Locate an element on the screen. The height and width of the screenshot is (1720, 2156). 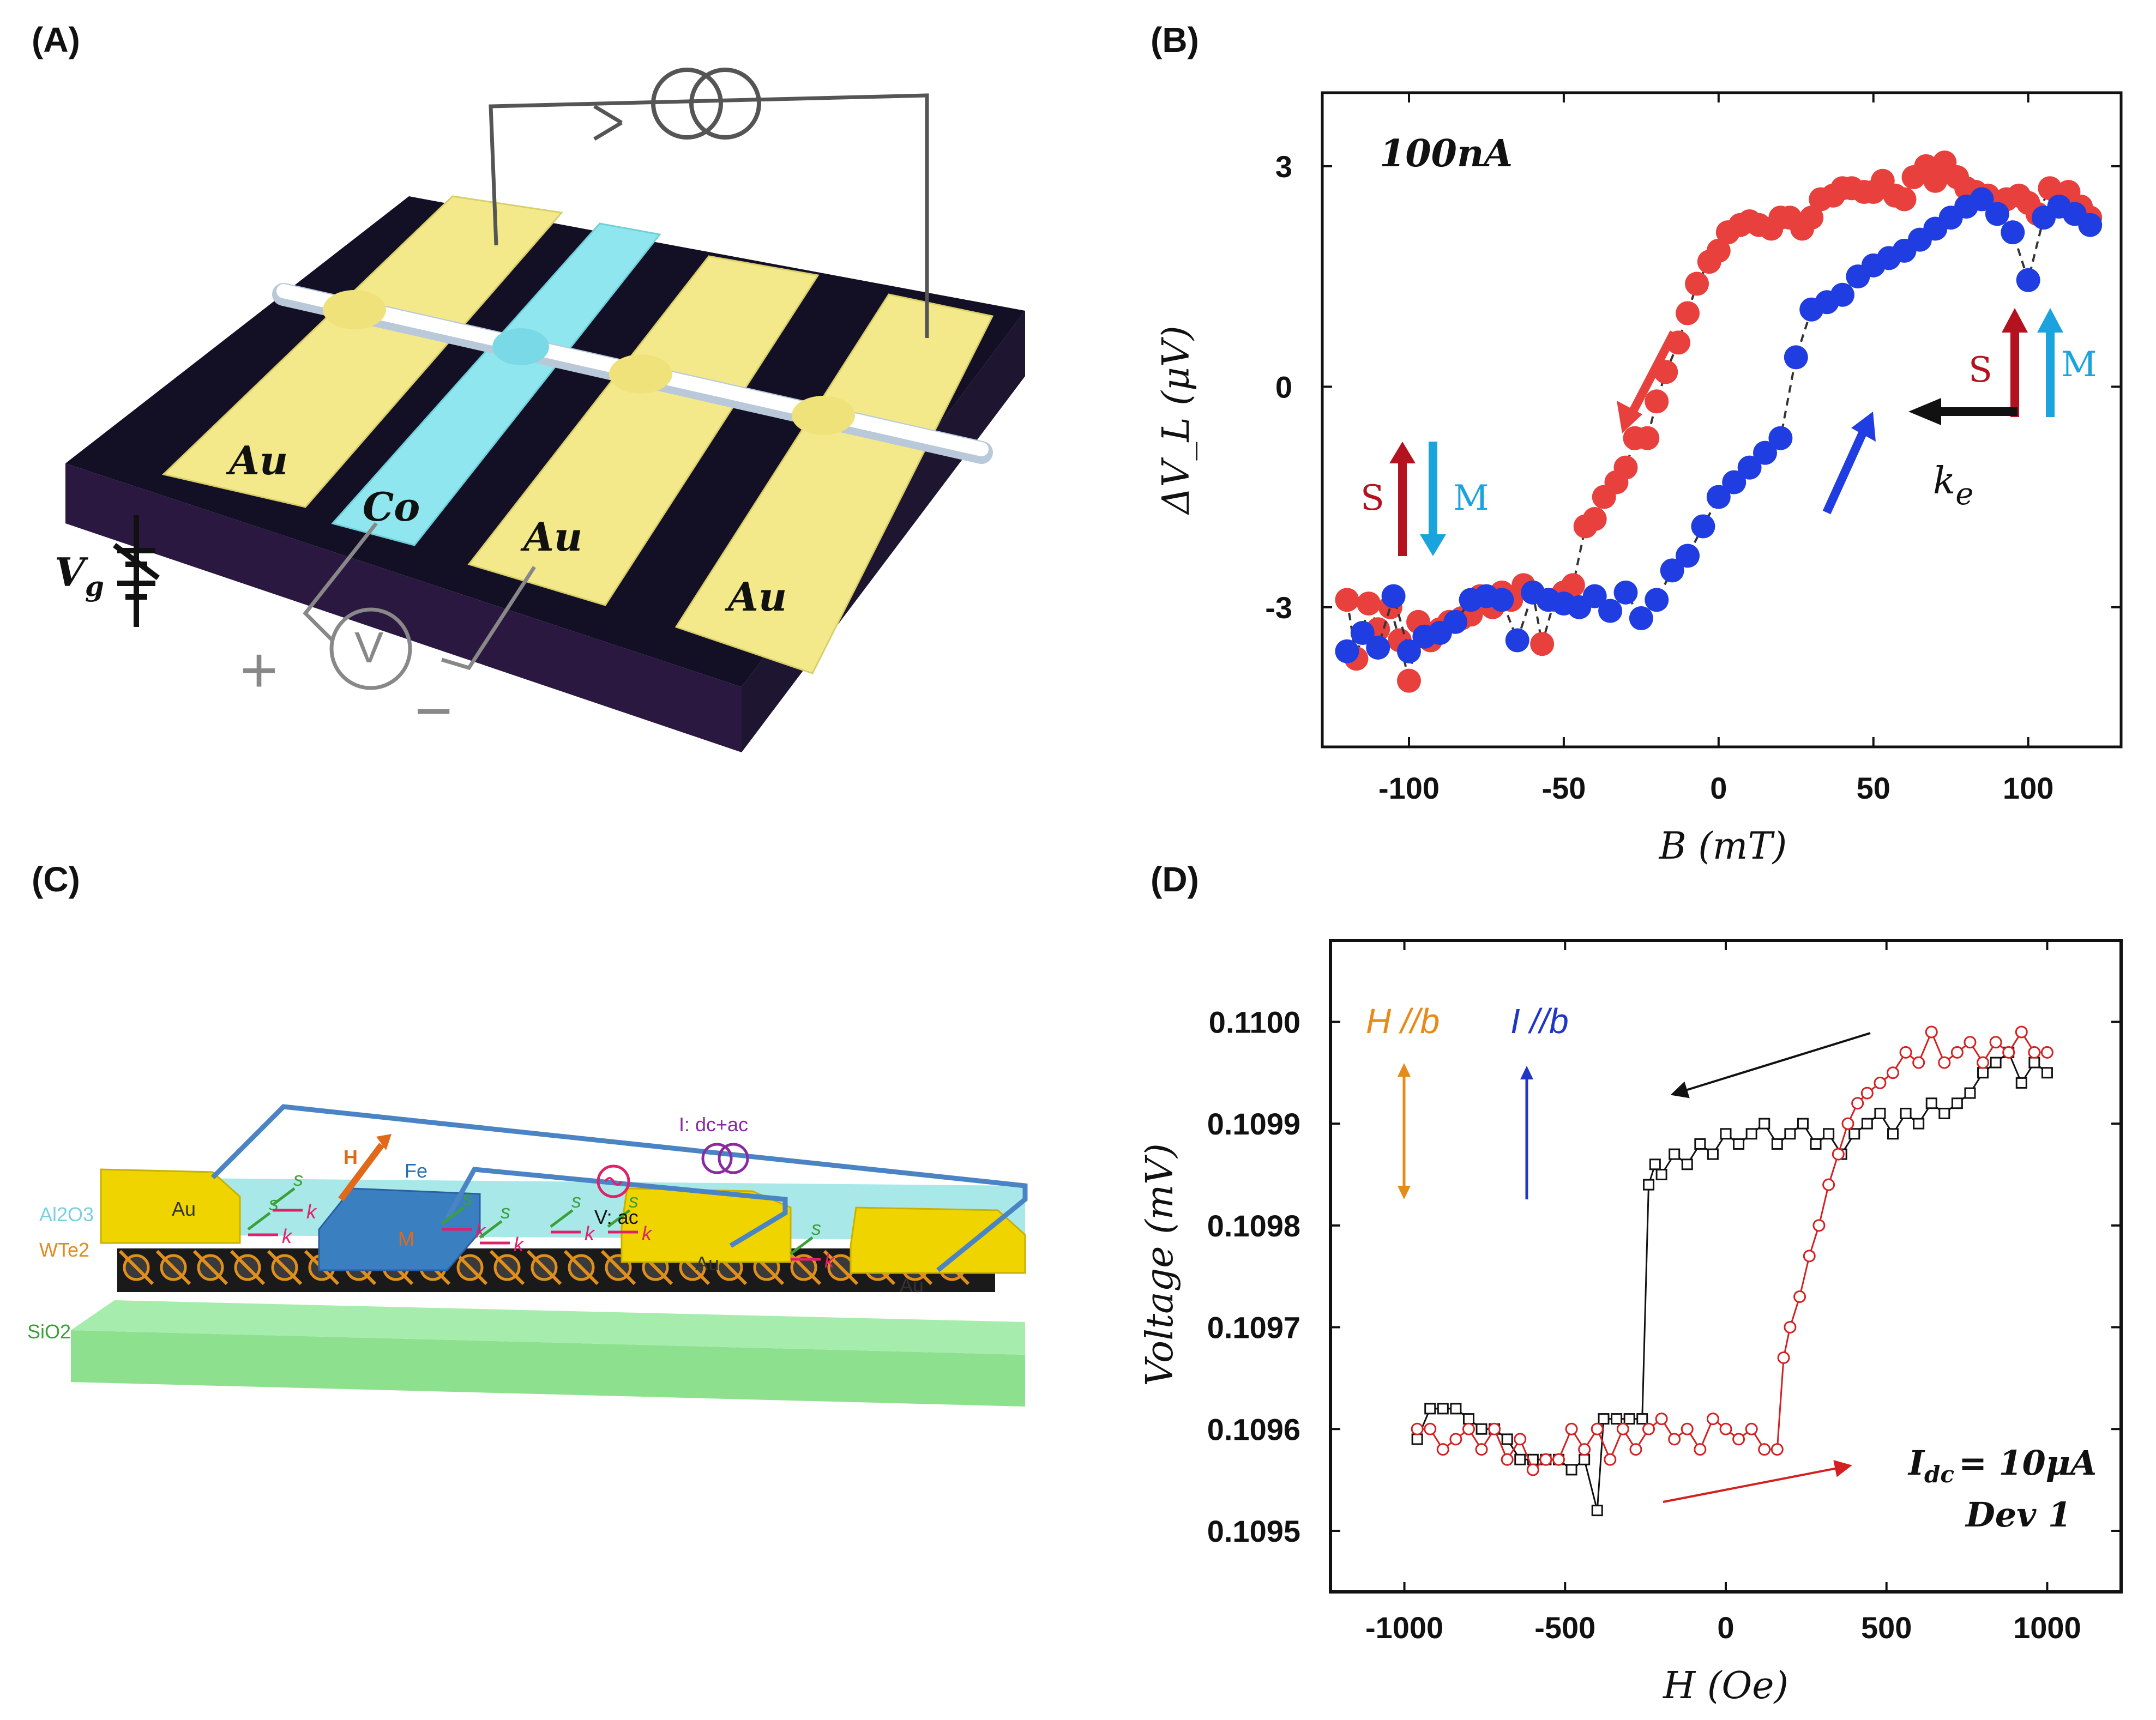
y-tick-label: 0.1098 is located at coordinates (1253, 1226).